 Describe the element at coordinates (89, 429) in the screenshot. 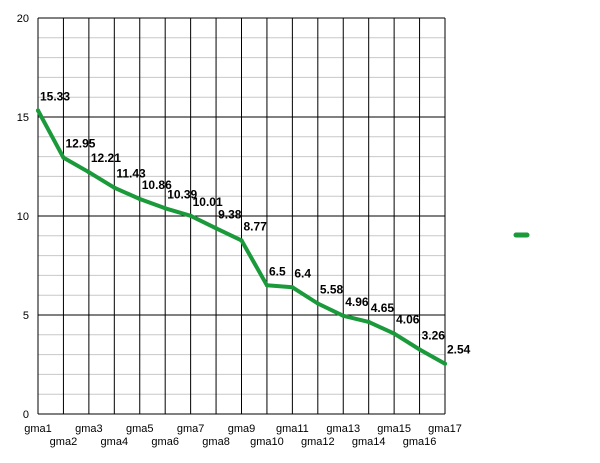

I see `x-tick-label: gma3` at that location.